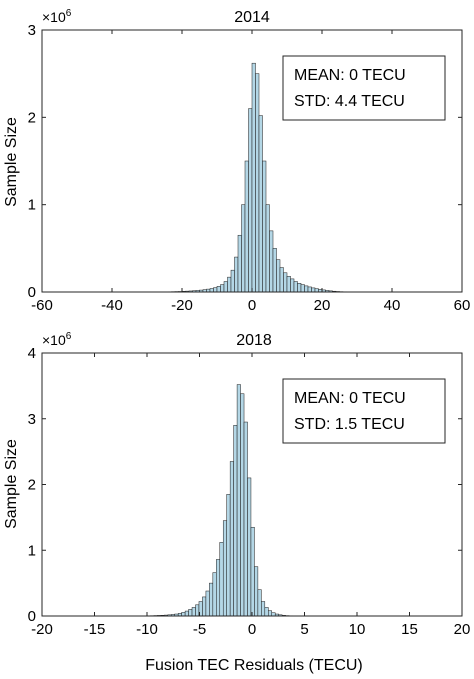  I want to click on x-tick-label: -5, so click(199, 629).